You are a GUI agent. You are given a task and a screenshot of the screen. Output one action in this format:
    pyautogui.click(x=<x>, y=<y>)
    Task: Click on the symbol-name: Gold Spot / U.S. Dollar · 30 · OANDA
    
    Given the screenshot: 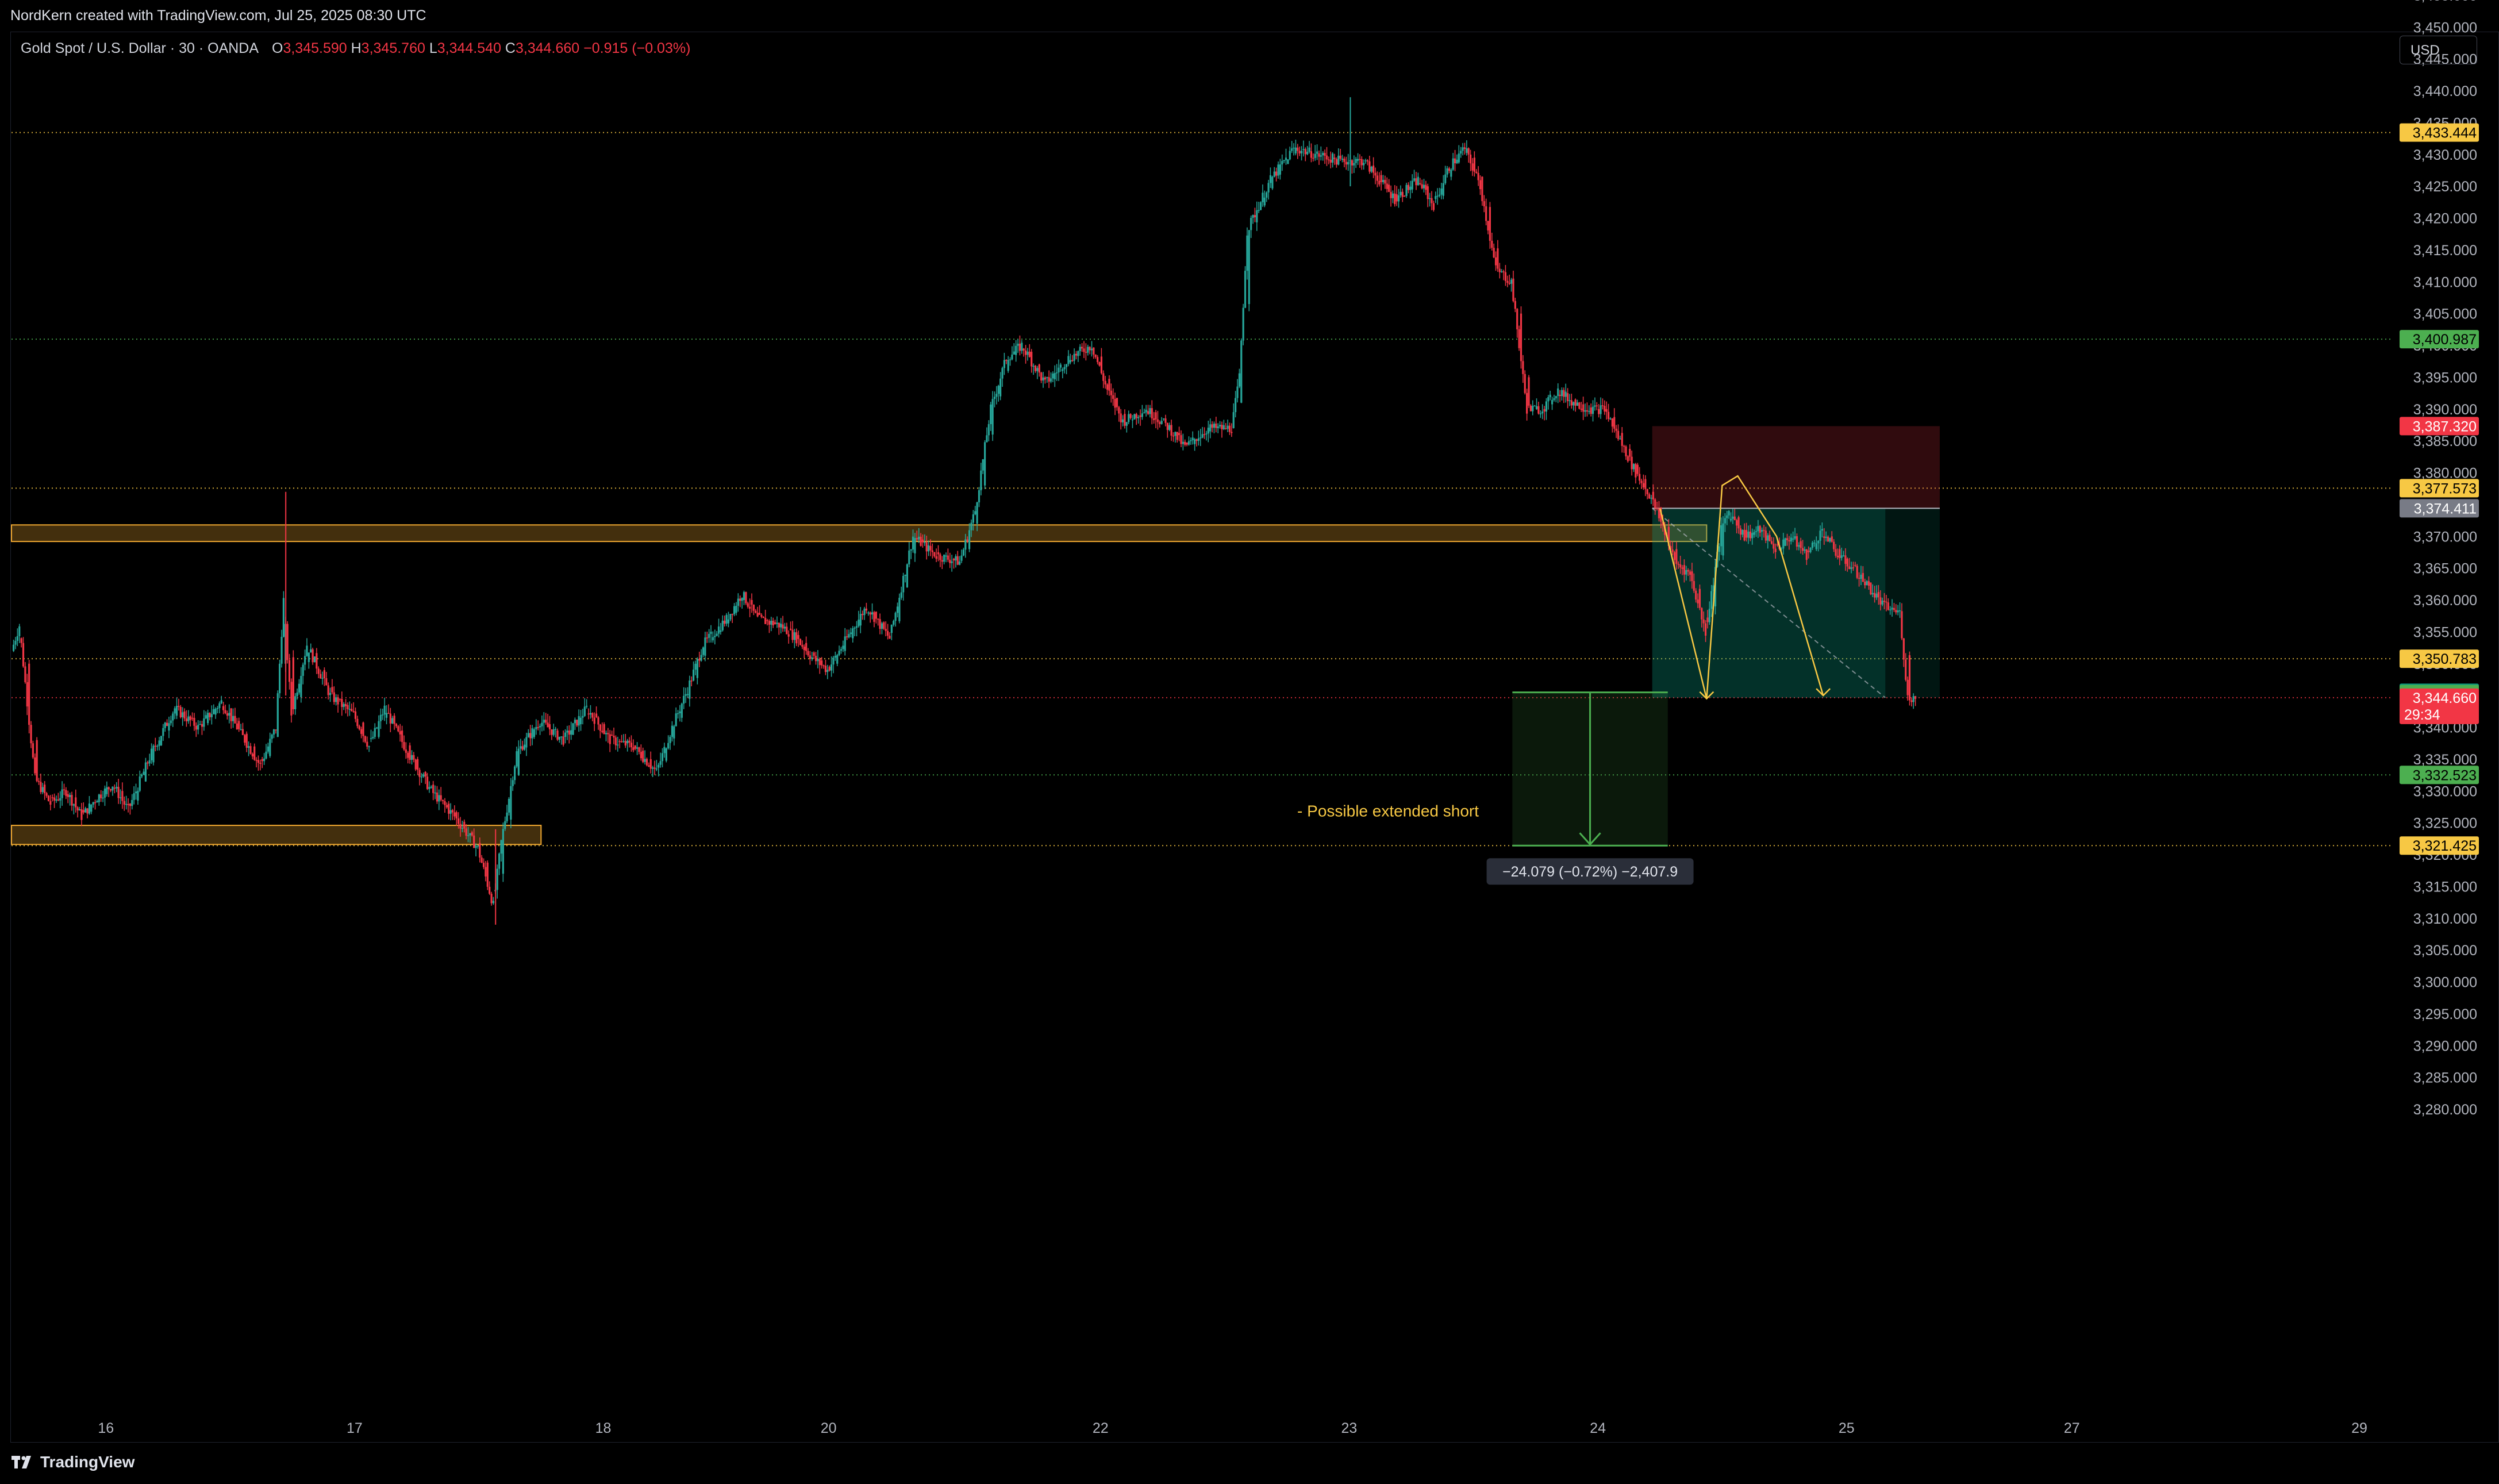 What is the action you would take?
    pyautogui.click(x=140, y=48)
    